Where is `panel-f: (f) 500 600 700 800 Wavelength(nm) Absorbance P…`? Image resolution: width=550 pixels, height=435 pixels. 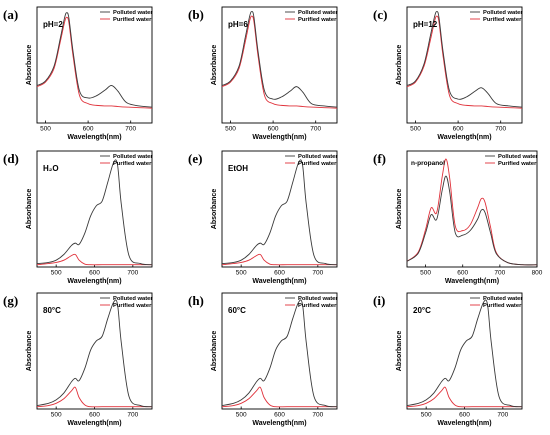
panel-f: (f) 500 600 700 800 Wavelength(nm) Absorbance P… is located at coordinates (458, 217).